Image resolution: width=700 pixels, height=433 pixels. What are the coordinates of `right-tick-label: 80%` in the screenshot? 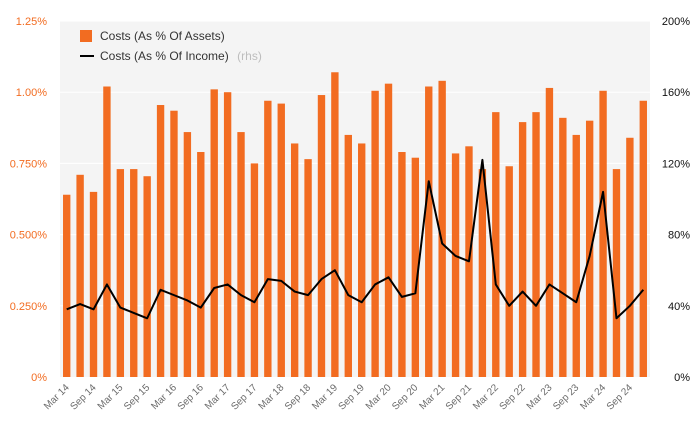 It's located at (679, 236).